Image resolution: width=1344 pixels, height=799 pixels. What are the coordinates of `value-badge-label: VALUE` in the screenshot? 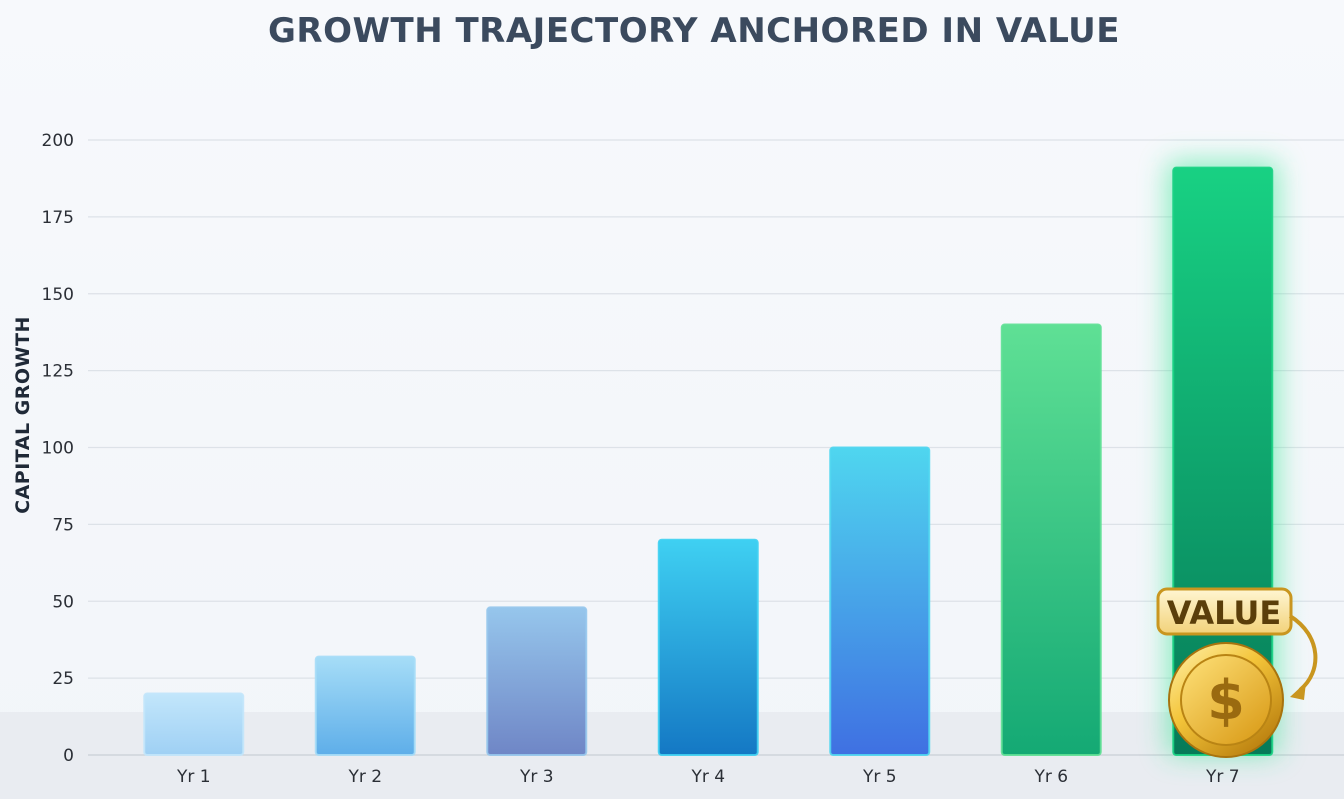 It's located at (1224, 613).